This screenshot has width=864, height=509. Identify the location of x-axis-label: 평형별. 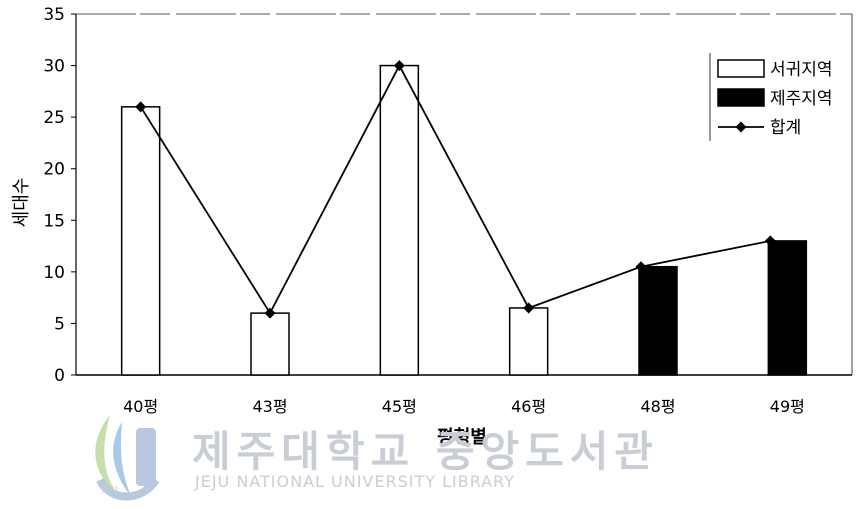
(462, 437).